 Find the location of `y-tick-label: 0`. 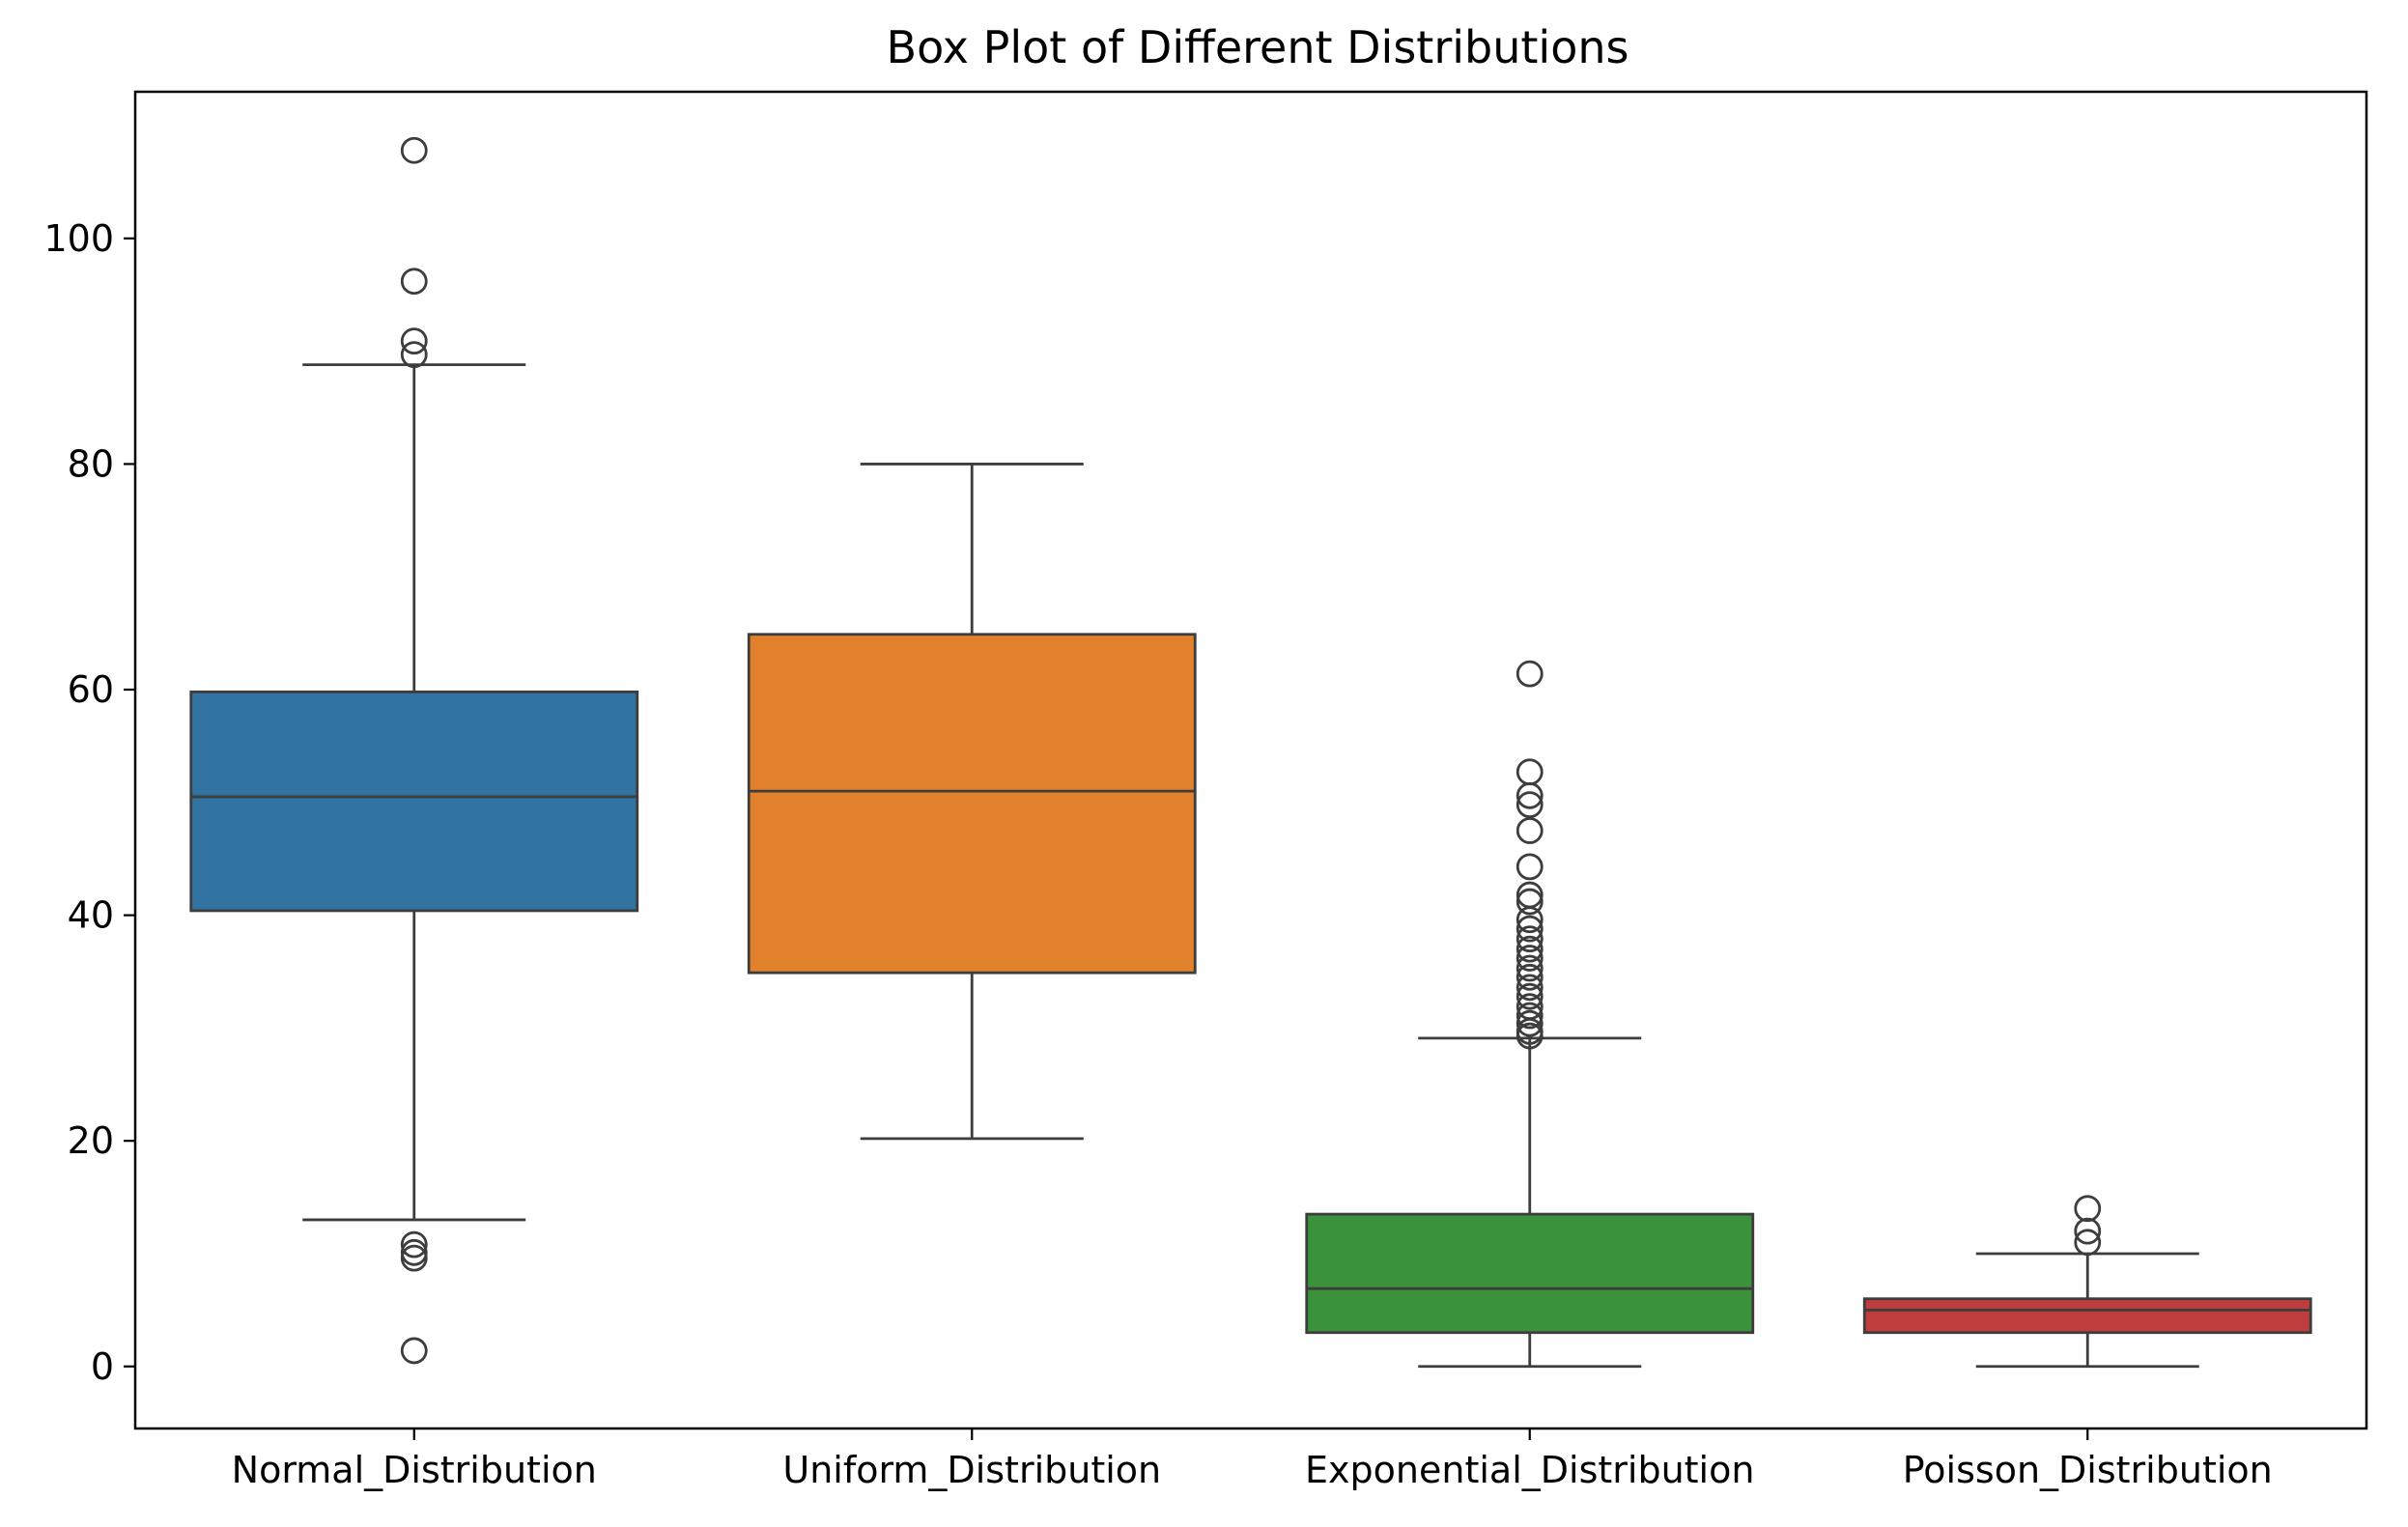

y-tick-label: 0 is located at coordinates (102, 1366).